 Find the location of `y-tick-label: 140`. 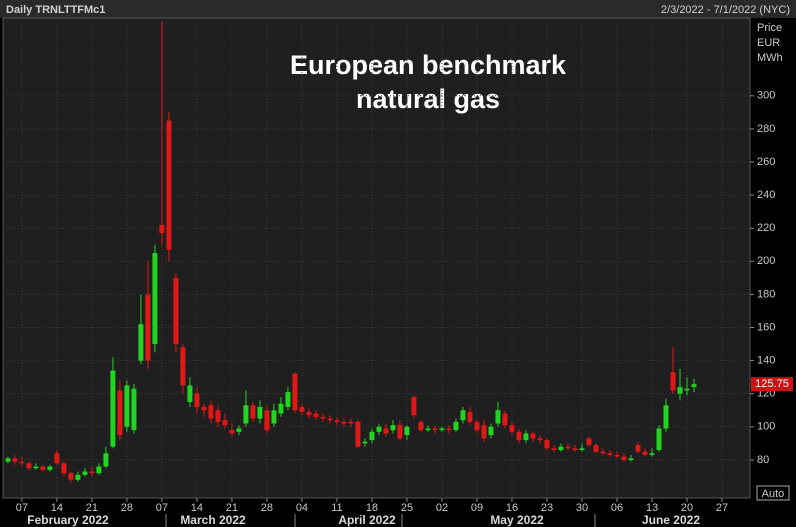

y-tick-label: 140 is located at coordinates (766, 361).